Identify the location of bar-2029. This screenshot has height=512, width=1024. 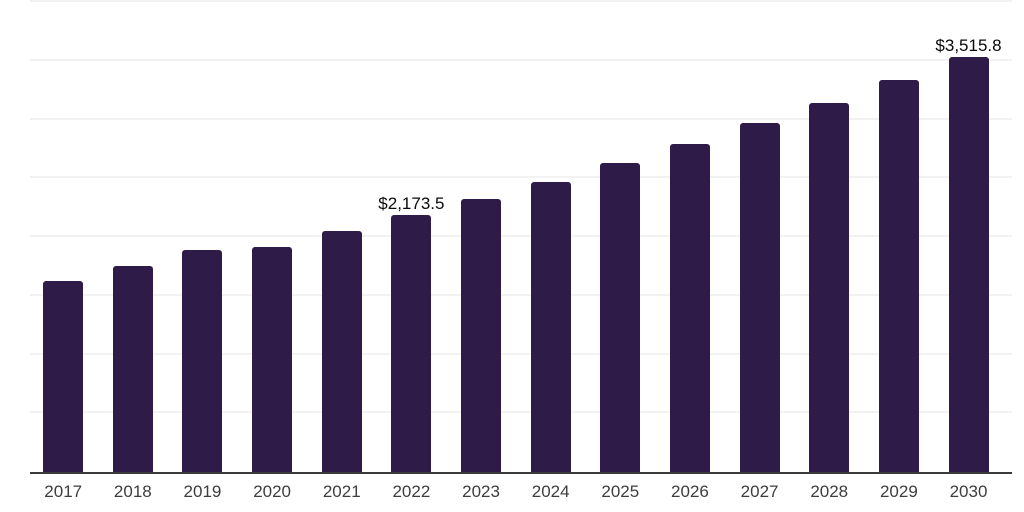
(898, 275).